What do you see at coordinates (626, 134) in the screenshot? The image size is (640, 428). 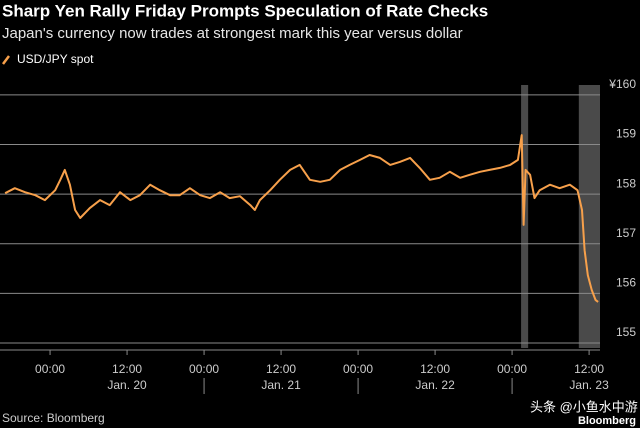 I see `y-tick-label: 159` at bounding box center [626, 134].